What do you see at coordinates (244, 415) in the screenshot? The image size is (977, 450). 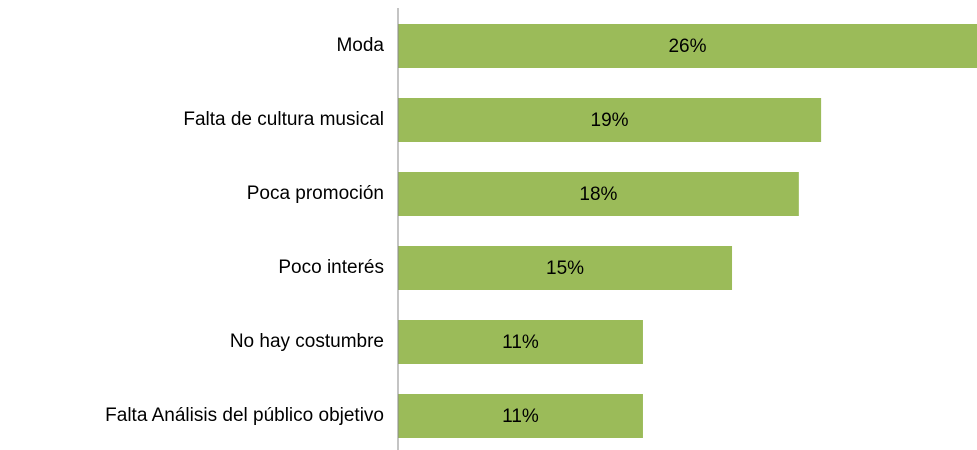 I see `category-label: Falta Análisis del público objetivo` at bounding box center [244, 415].